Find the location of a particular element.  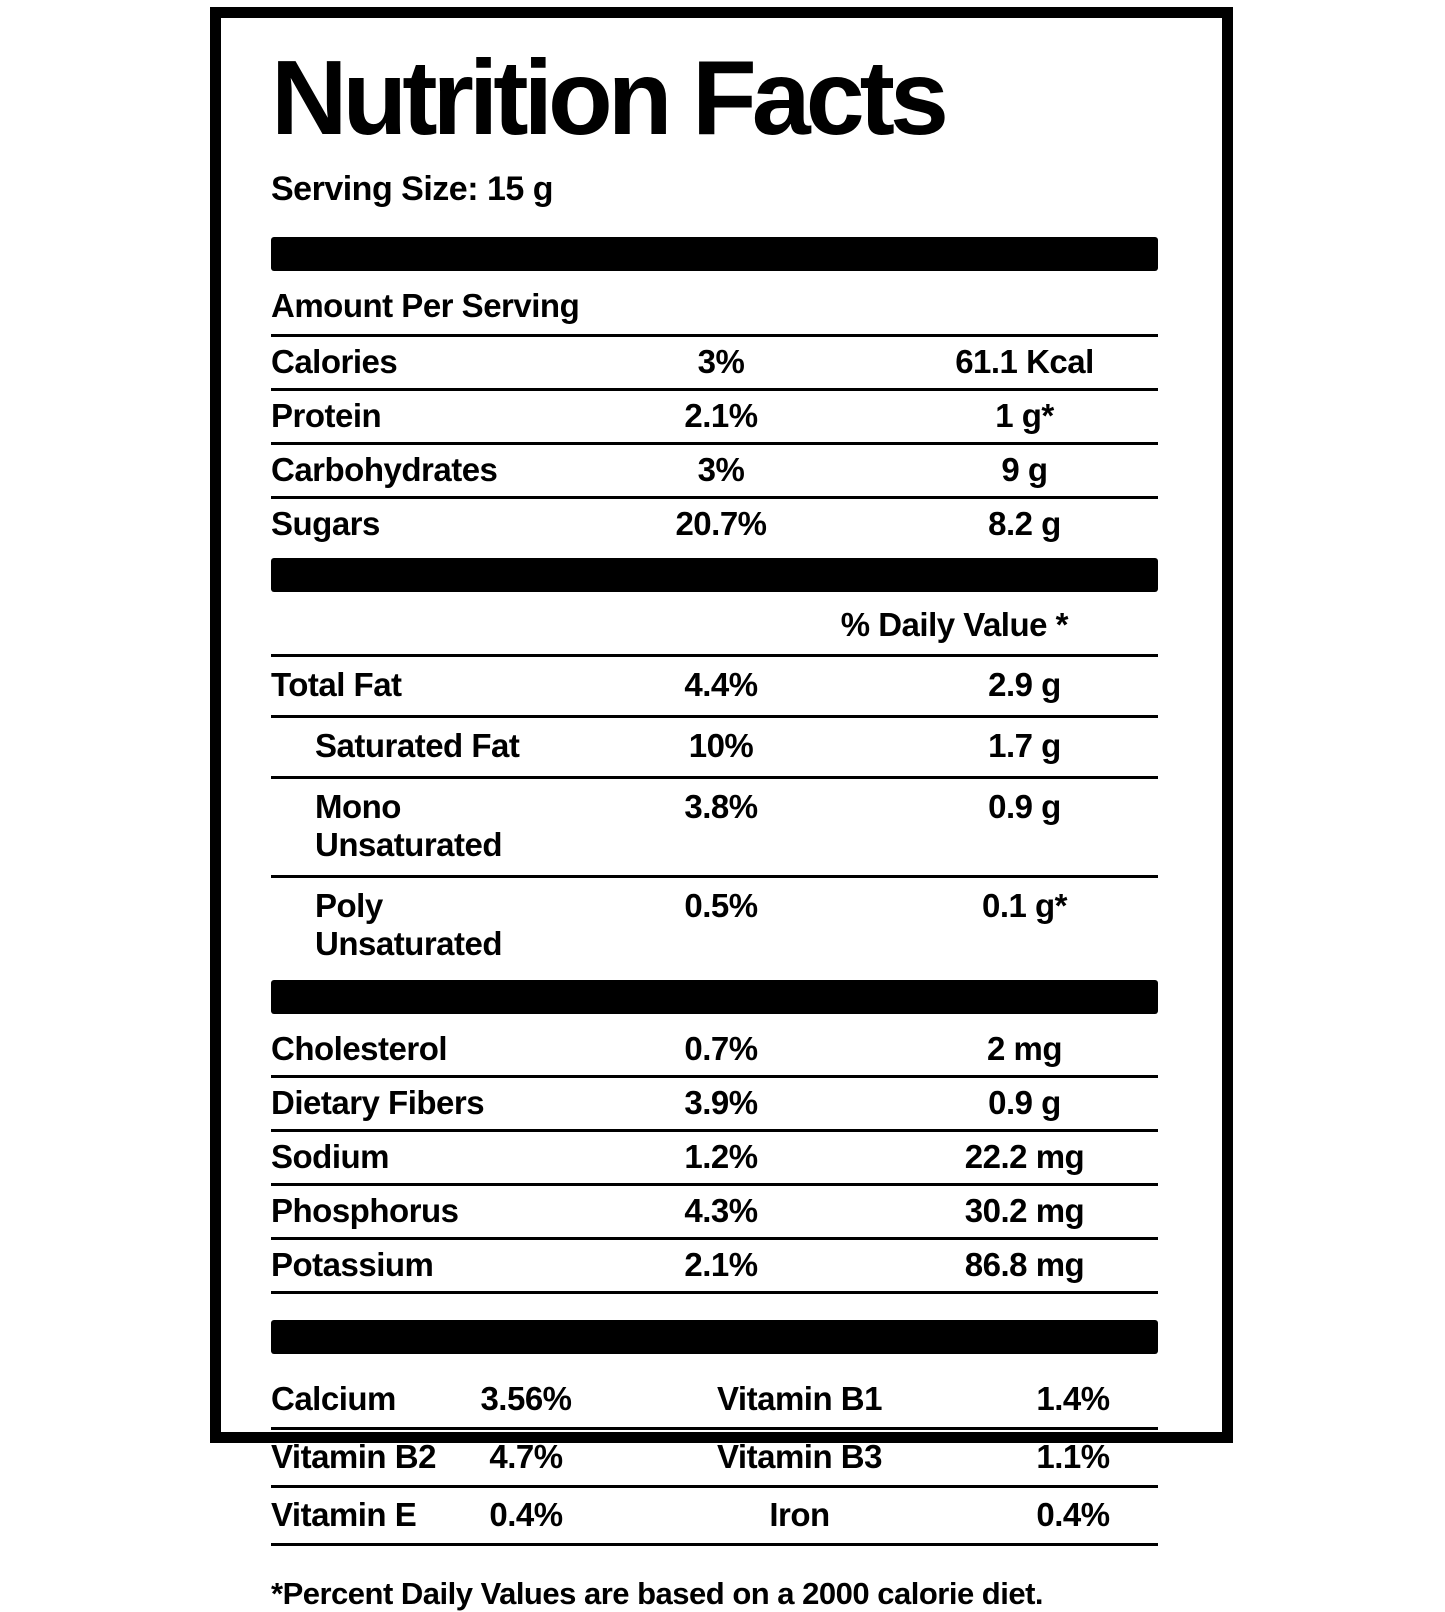

vitamin-value: 3.56% is located at coordinates (526, 1399).